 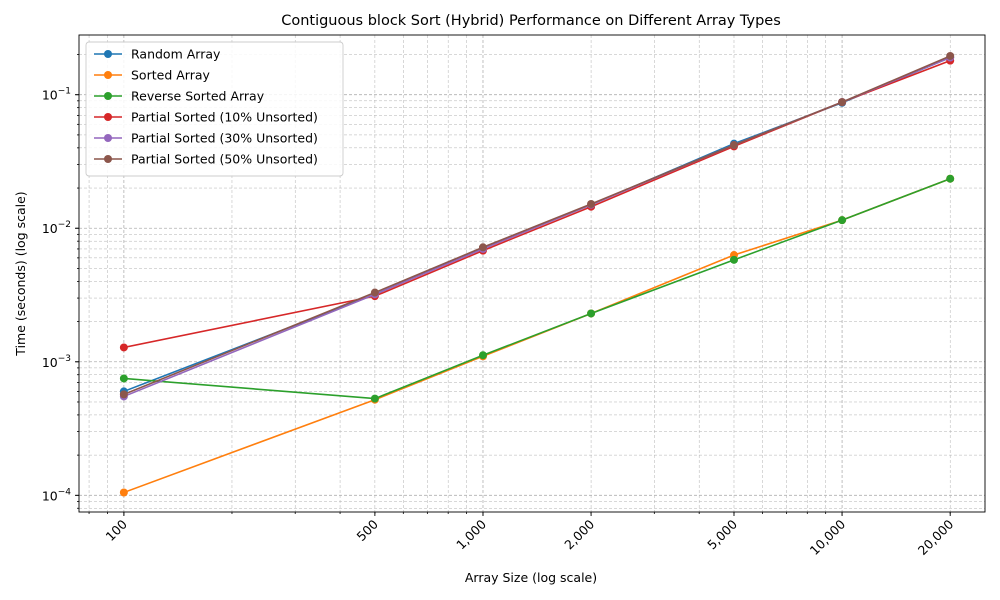 I want to click on legend-label: Reverse Sorted Array, so click(x=198, y=96).